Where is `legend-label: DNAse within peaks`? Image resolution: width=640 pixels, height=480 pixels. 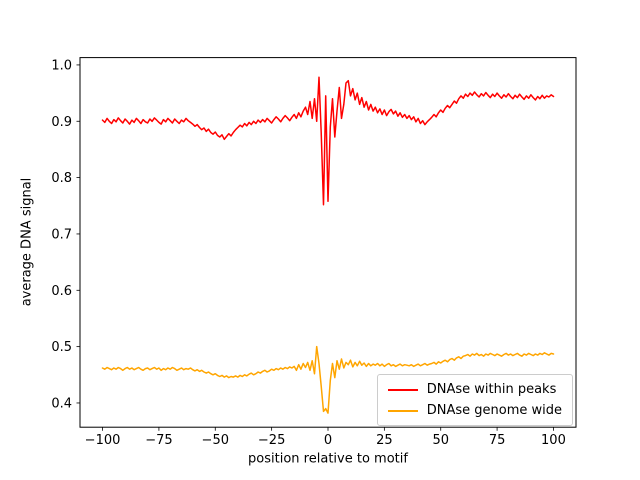 legend-label: DNAse within peaks is located at coordinates (491, 389).